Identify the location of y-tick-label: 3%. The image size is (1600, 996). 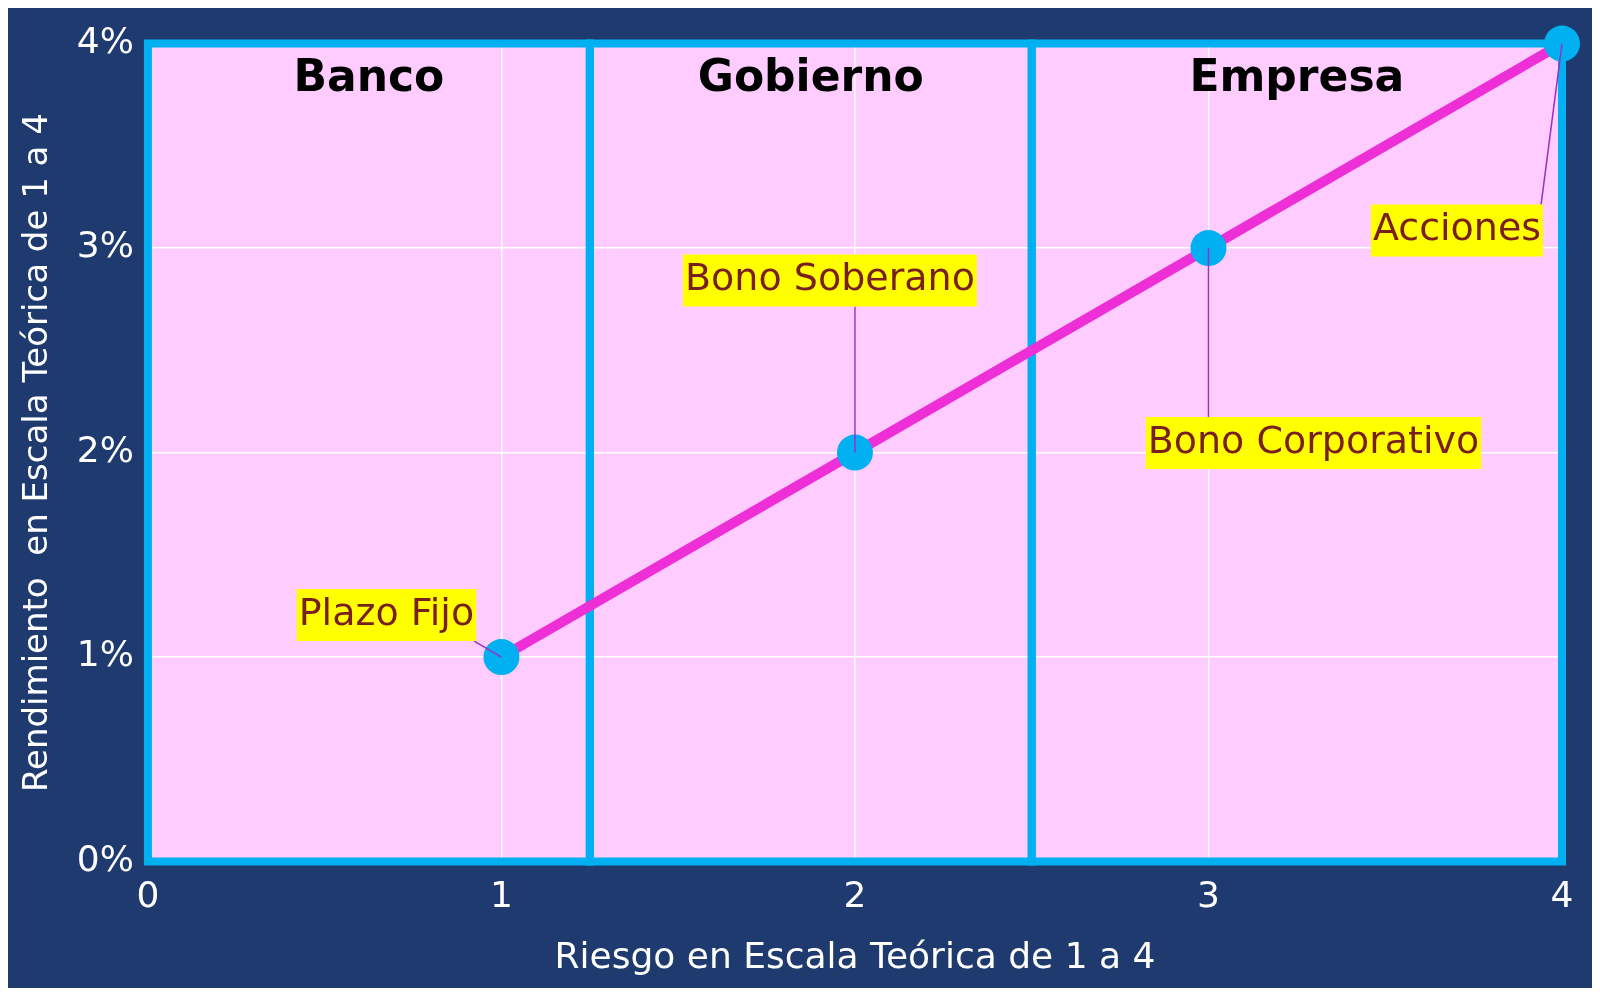
(105, 245).